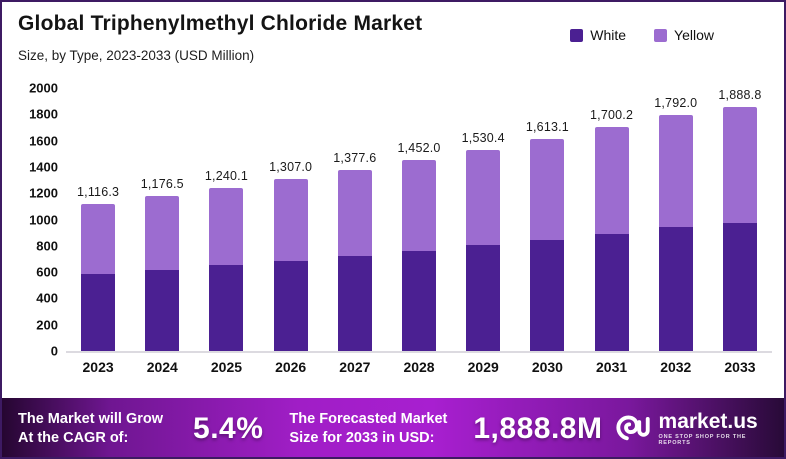 This screenshot has width=786, height=459. Describe the element at coordinates (43, 141) in the screenshot. I see `y-tick-1600: 1600` at that location.